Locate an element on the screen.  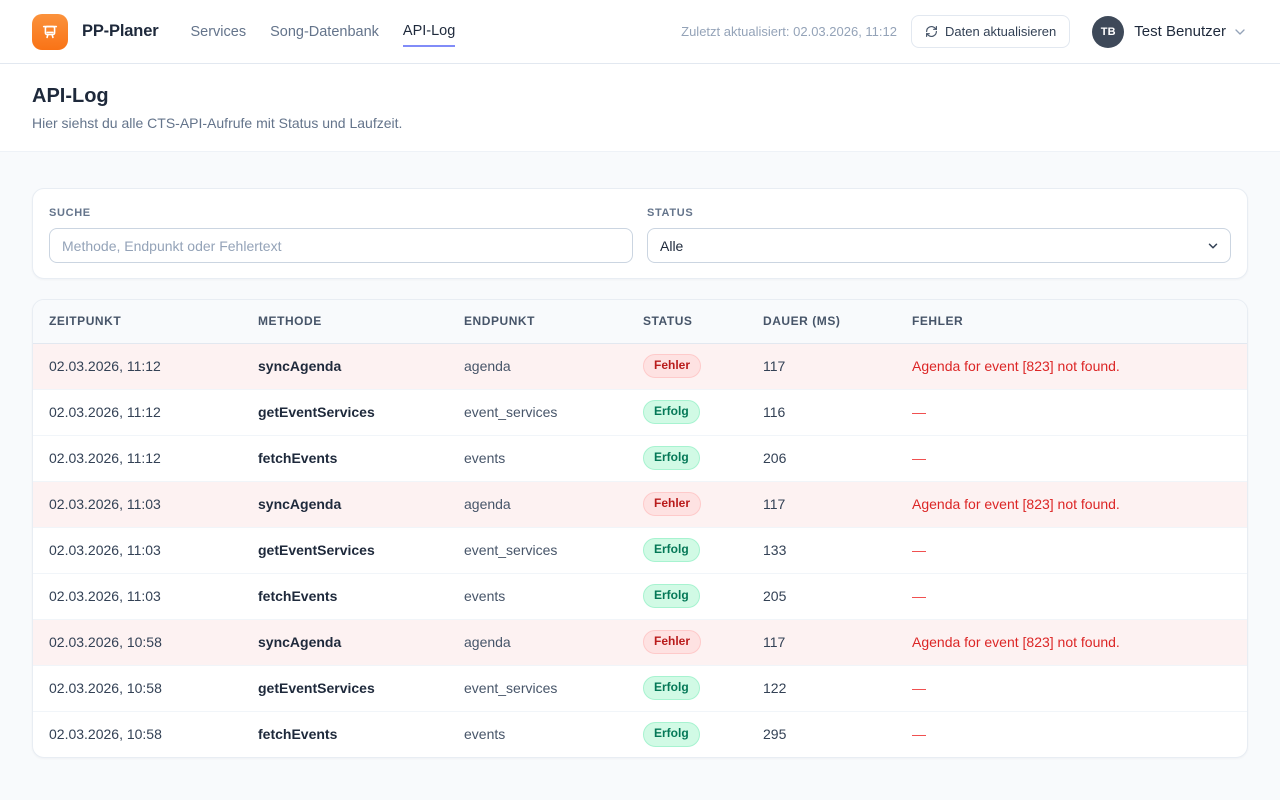
column-header: FEHLER is located at coordinates (1071, 322).